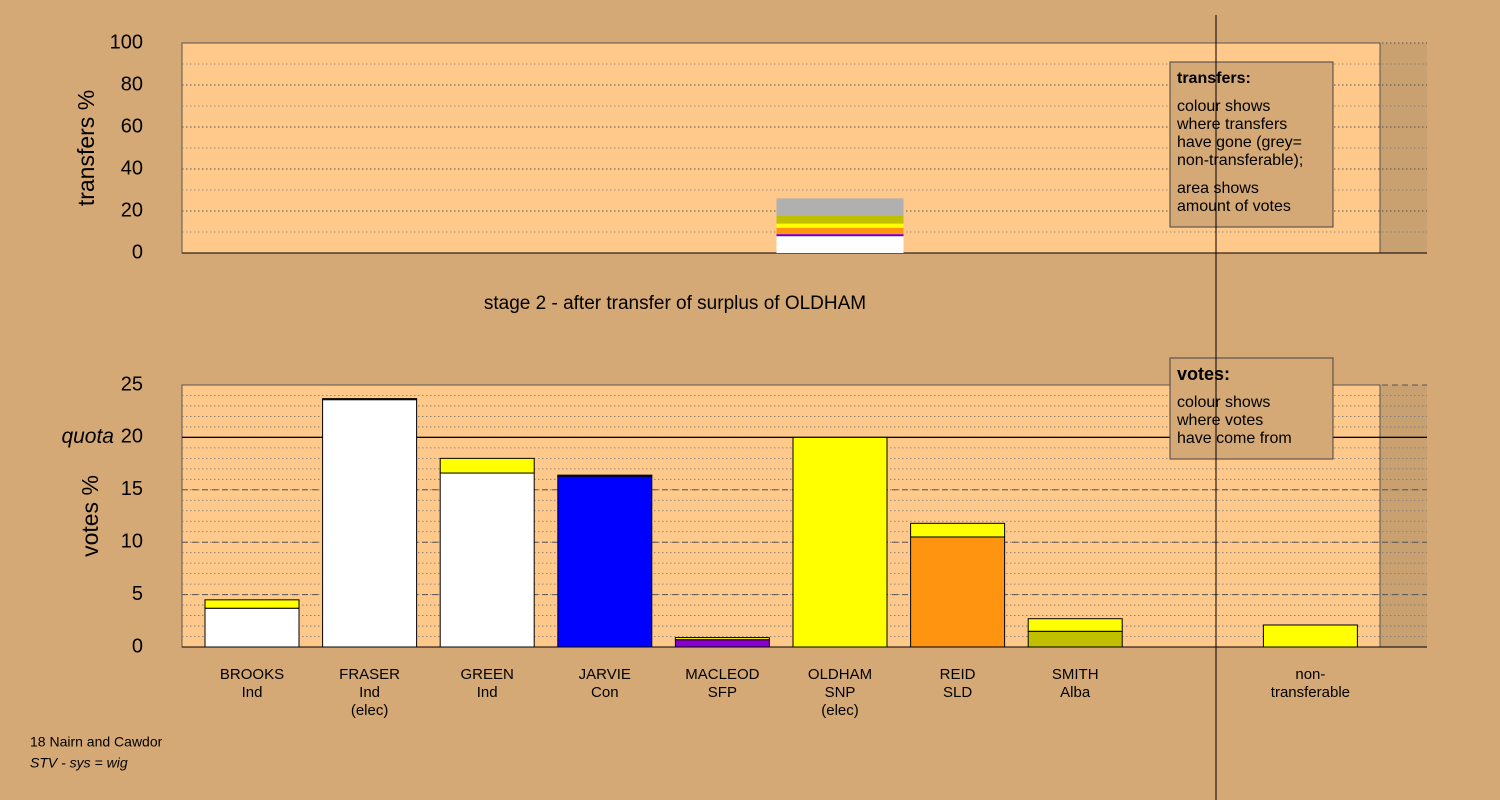 This screenshot has height=800, width=1500. I want to click on x-tick-label: Alba, so click(1075, 692).